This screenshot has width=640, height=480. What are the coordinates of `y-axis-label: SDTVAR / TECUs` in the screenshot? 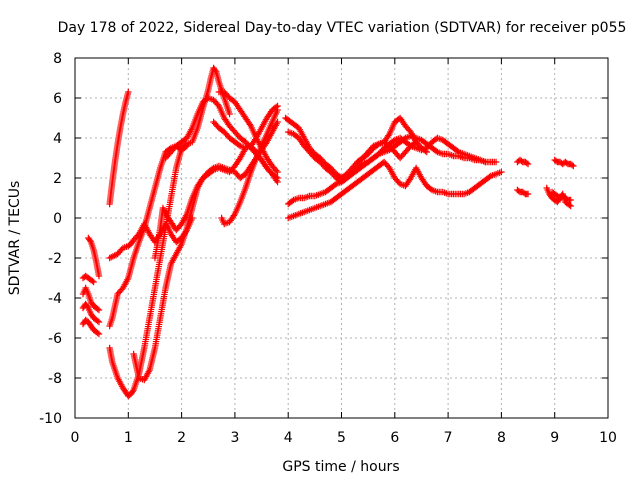 It's located at (15, 238).